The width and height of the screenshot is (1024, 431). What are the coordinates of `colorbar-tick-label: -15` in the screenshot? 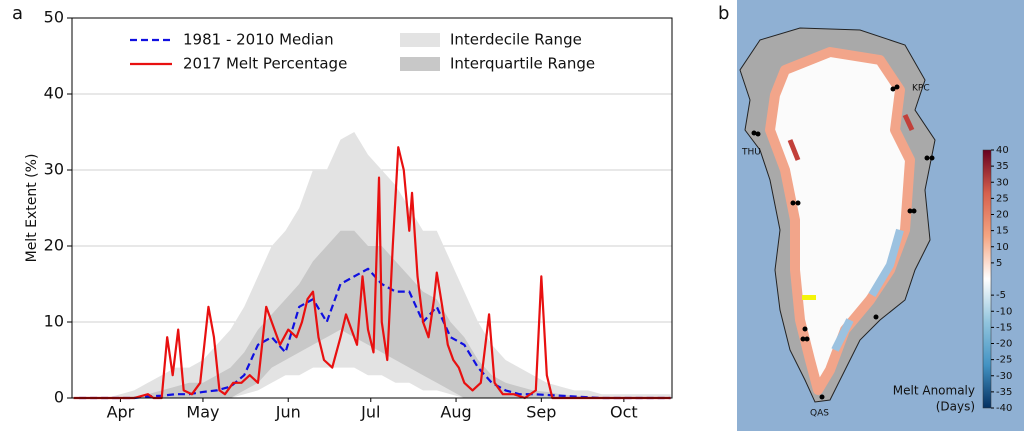 It's located at (1004, 327).